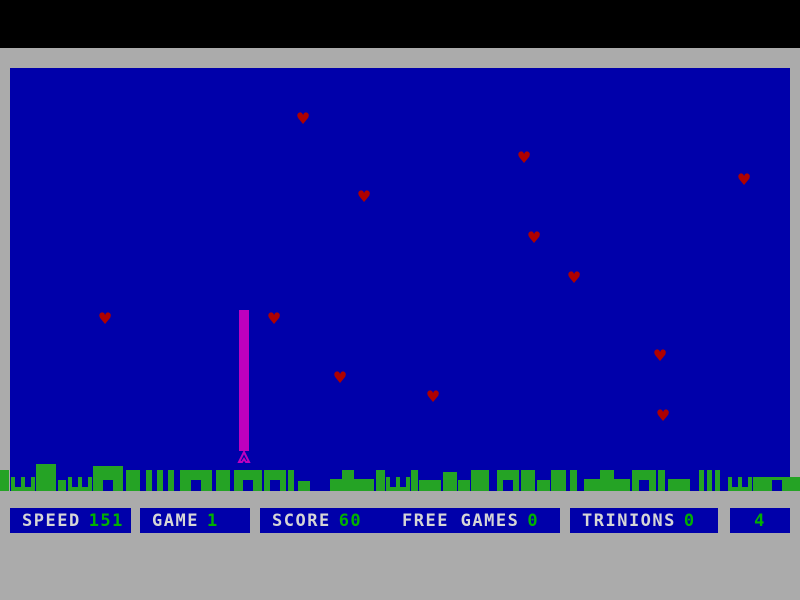 This screenshot has width=800, height=600. What do you see at coordinates (212, 520) in the screenshot?
I see `status-value-game: 1` at bounding box center [212, 520].